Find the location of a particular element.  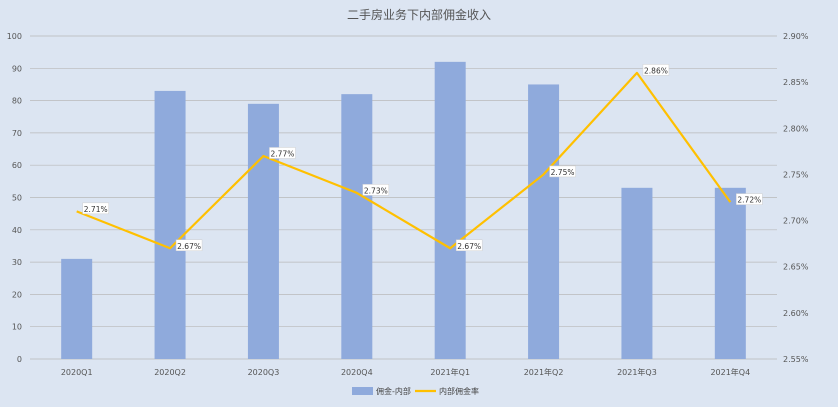

y2-tick-label: 2.55% is located at coordinates (796, 359).